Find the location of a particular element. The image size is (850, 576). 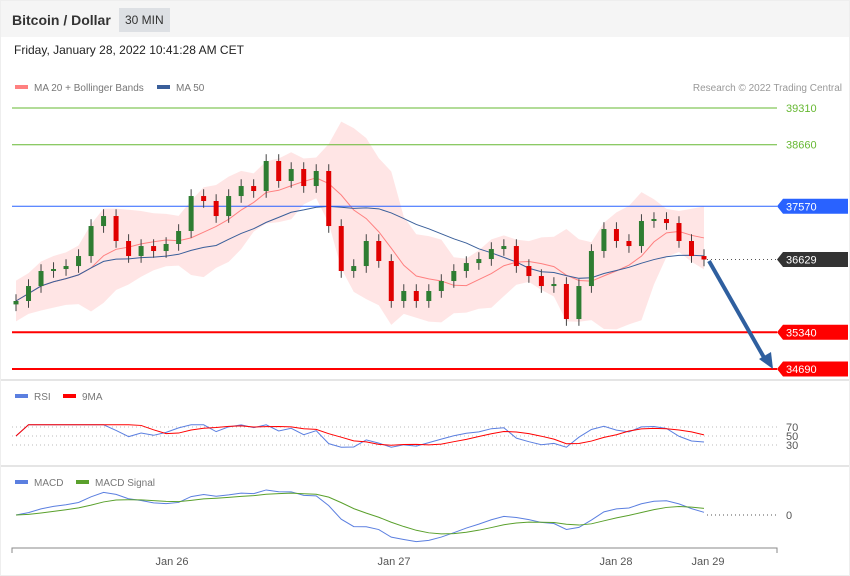

legend-ma20: MA 20 + Bollinger Bands is located at coordinates (89, 88).